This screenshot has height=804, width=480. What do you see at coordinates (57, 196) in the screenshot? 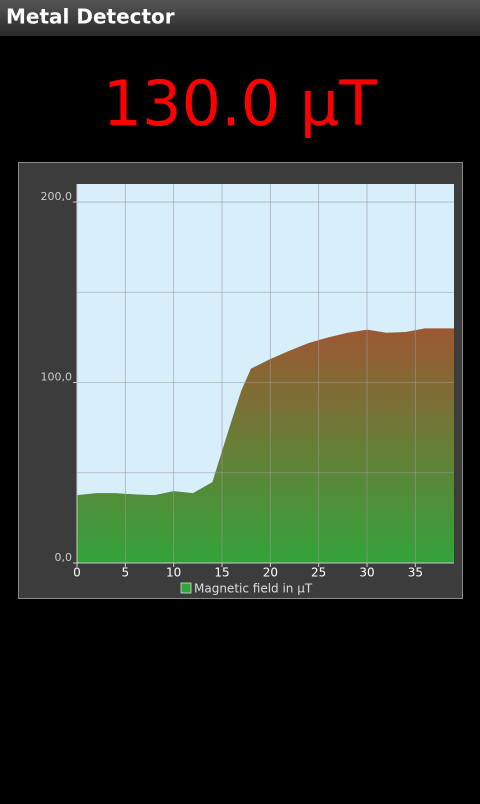
I see `y-tick-label: 200,0` at bounding box center [57, 196].